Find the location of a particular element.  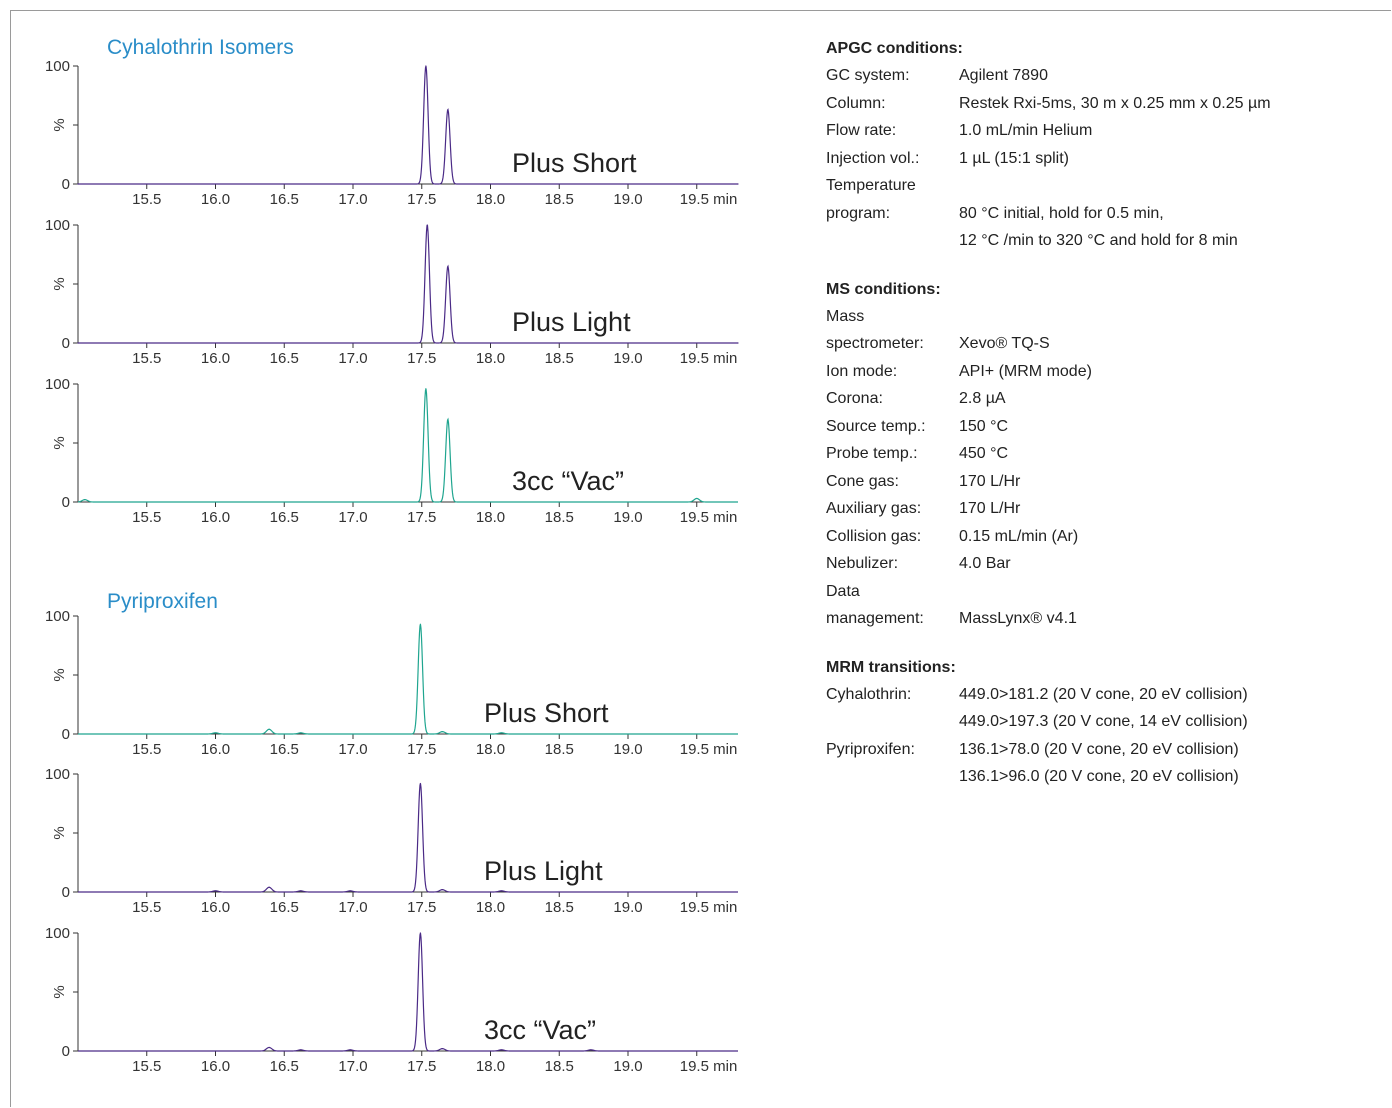

apgc-row: Flow rate: 1.0 mL/min Helium is located at coordinates (1106, 131).